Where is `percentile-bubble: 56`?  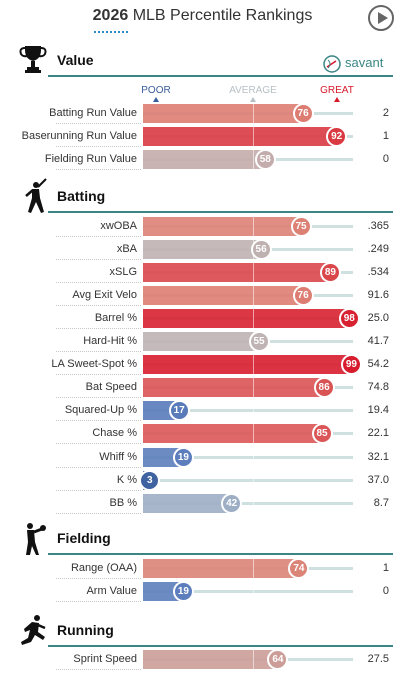
percentile-bubble: 56 is located at coordinates (261, 249).